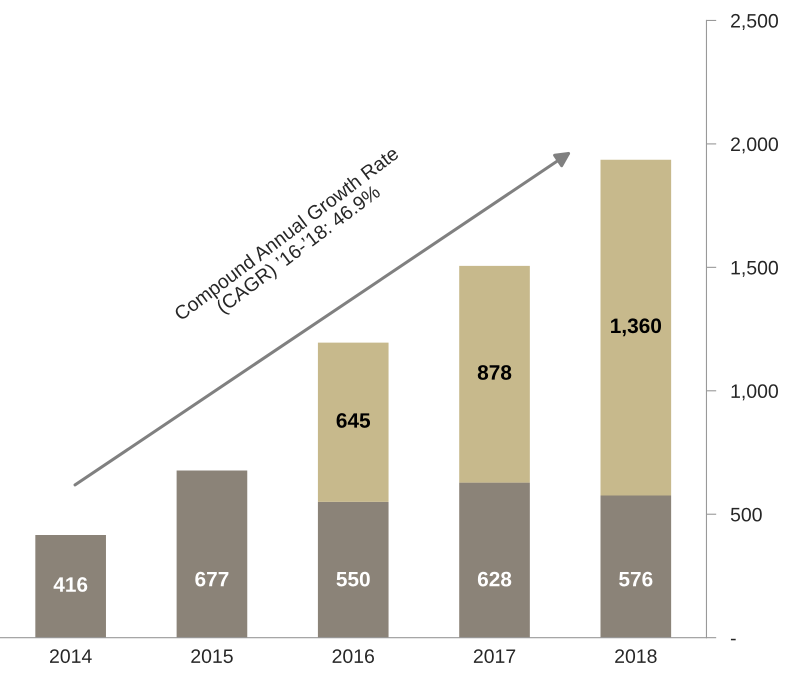  I want to click on y-tick-label: 2,500, so click(754, 22).